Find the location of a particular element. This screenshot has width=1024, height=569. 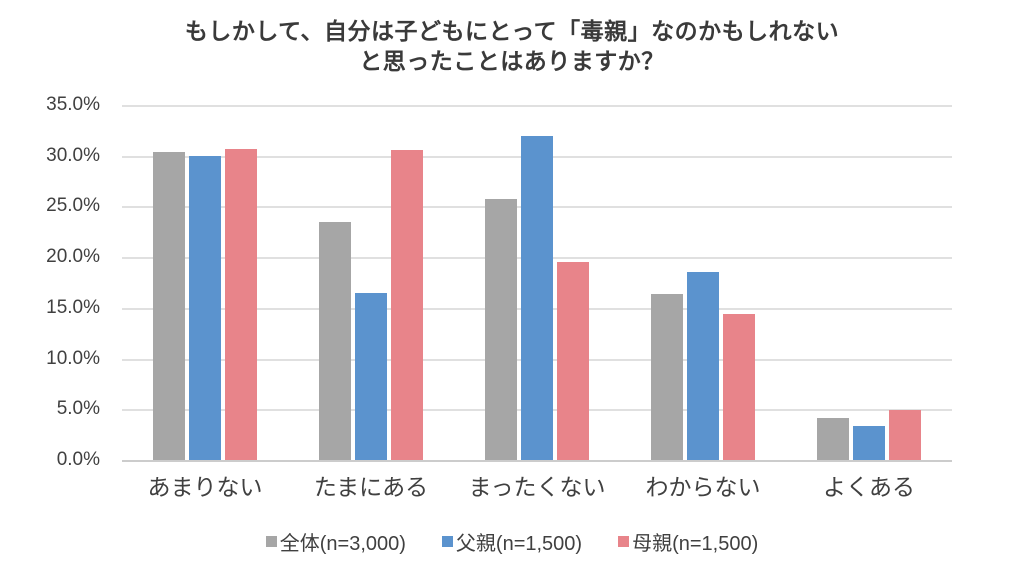

y-tick-label: 35.0% is located at coordinates (73, 104).